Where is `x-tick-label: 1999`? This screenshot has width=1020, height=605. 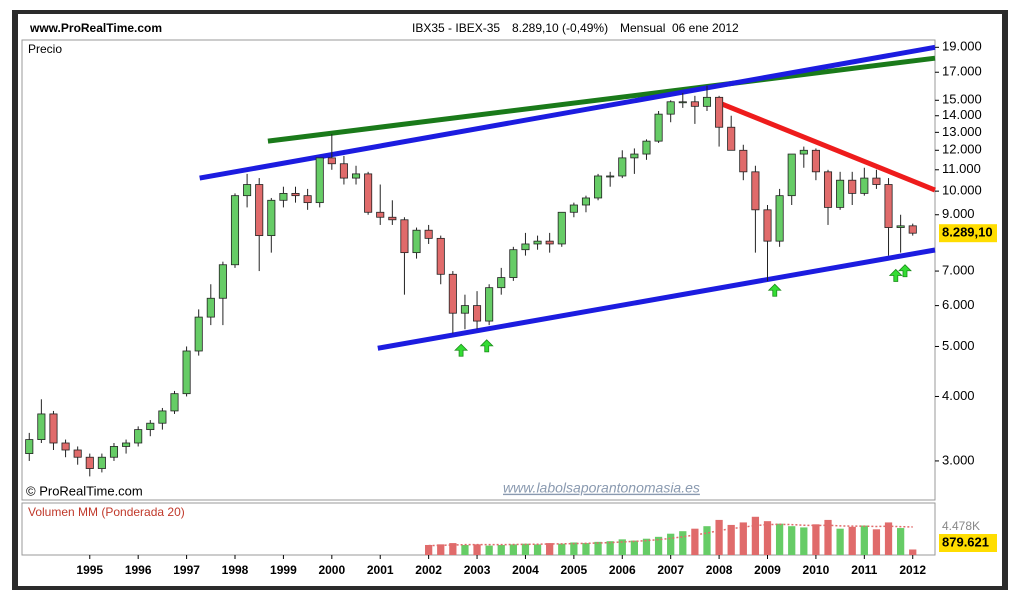 x-tick-label: 1999 is located at coordinates (283, 570).